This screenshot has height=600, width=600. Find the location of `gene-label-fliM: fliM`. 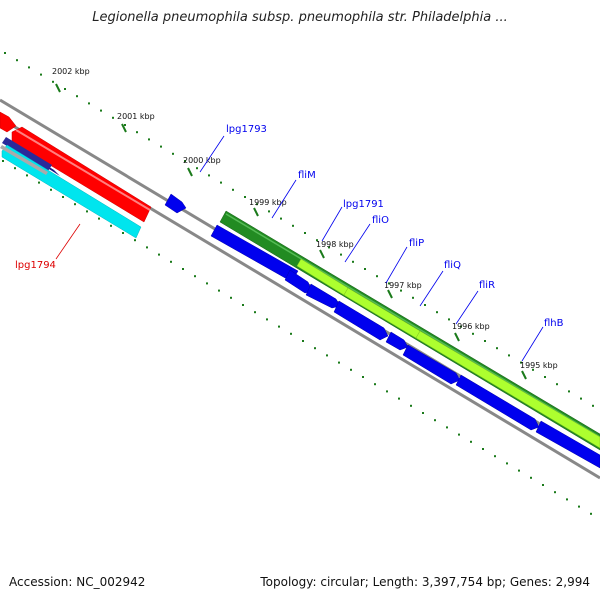

gene-label-fliM: fliM is located at coordinates (307, 175).